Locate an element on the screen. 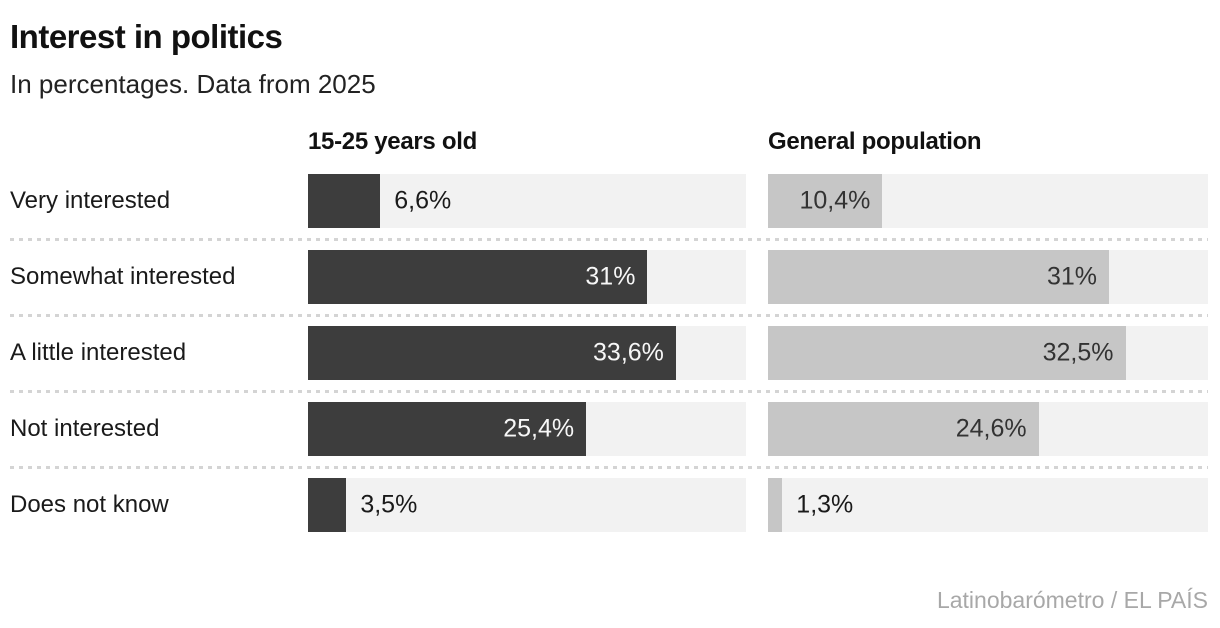 The image size is (1220, 628). bar-value: 24,6% is located at coordinates (991, 428).